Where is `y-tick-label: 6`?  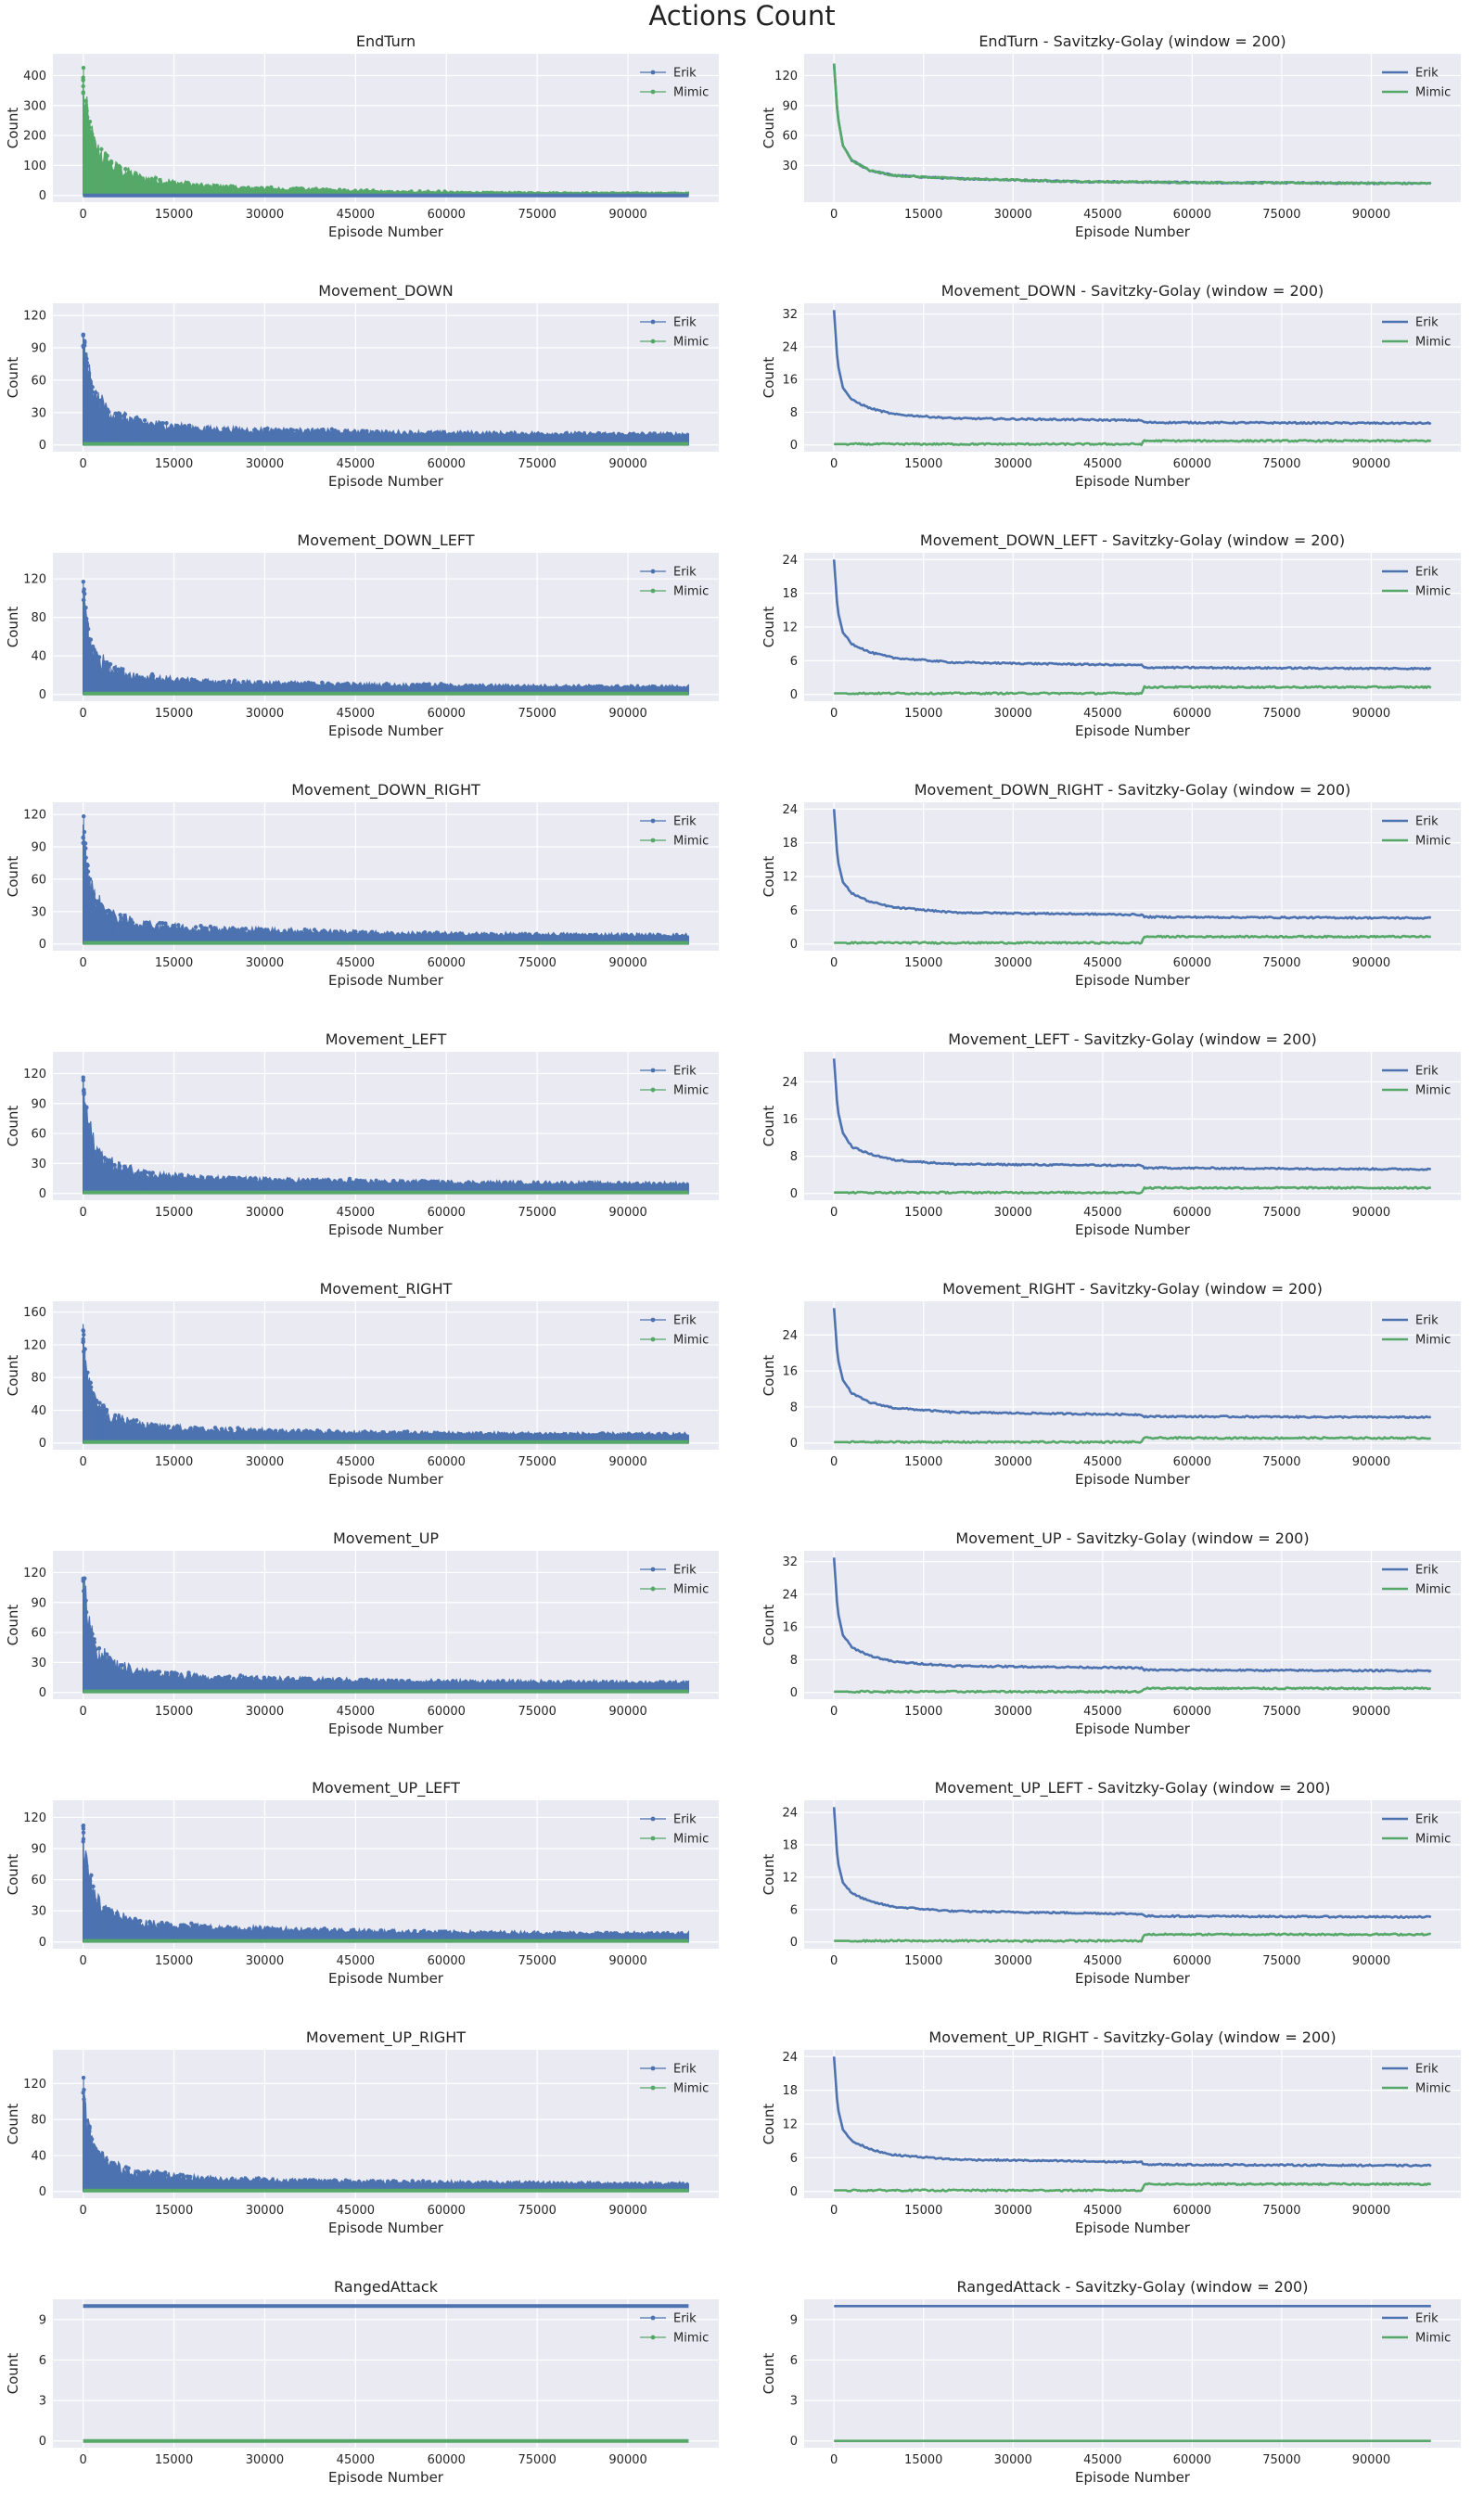 y-tick-label: 6 is located at coordinates (794, 911).